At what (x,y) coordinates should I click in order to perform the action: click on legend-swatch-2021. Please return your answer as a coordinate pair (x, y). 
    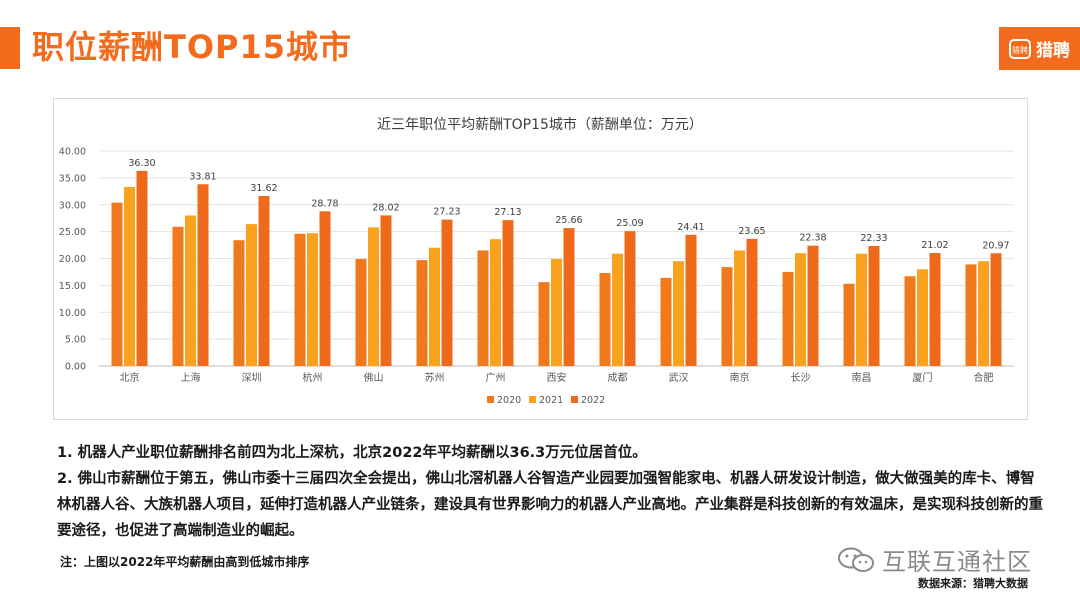
    Looking at the image, I should click on (532, 399).